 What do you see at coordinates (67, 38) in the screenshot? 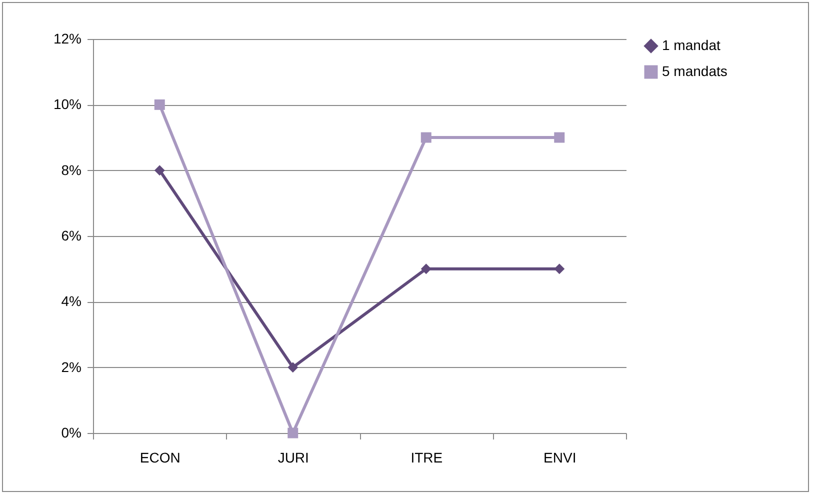
I see `y-tick-label: 12%` at bounding box center [67, 38].